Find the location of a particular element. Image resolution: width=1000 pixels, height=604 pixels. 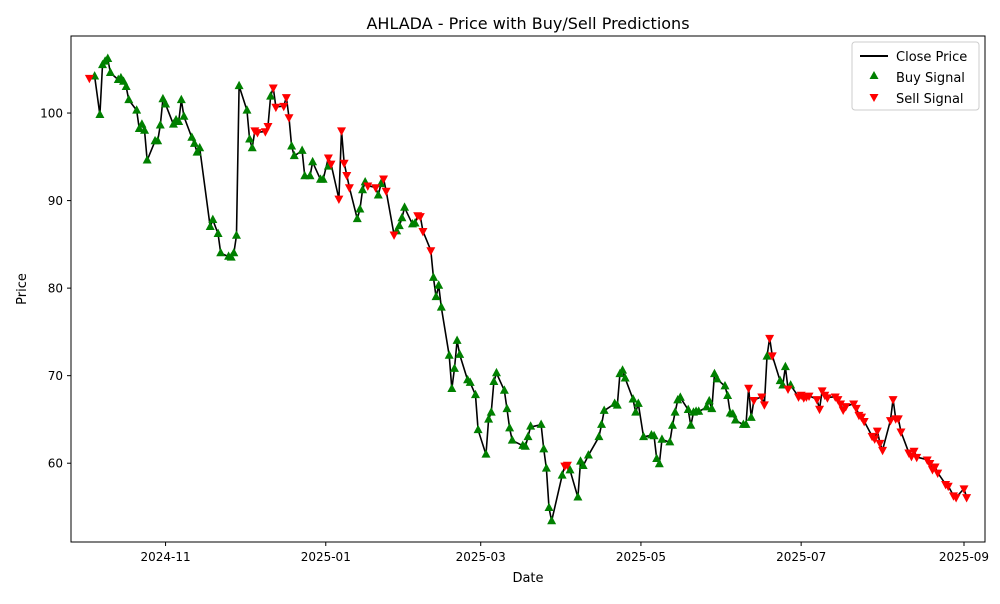

chart-title: AHLADA - Price with Buy/Sell Predictions is located at coordinates (527, 23).